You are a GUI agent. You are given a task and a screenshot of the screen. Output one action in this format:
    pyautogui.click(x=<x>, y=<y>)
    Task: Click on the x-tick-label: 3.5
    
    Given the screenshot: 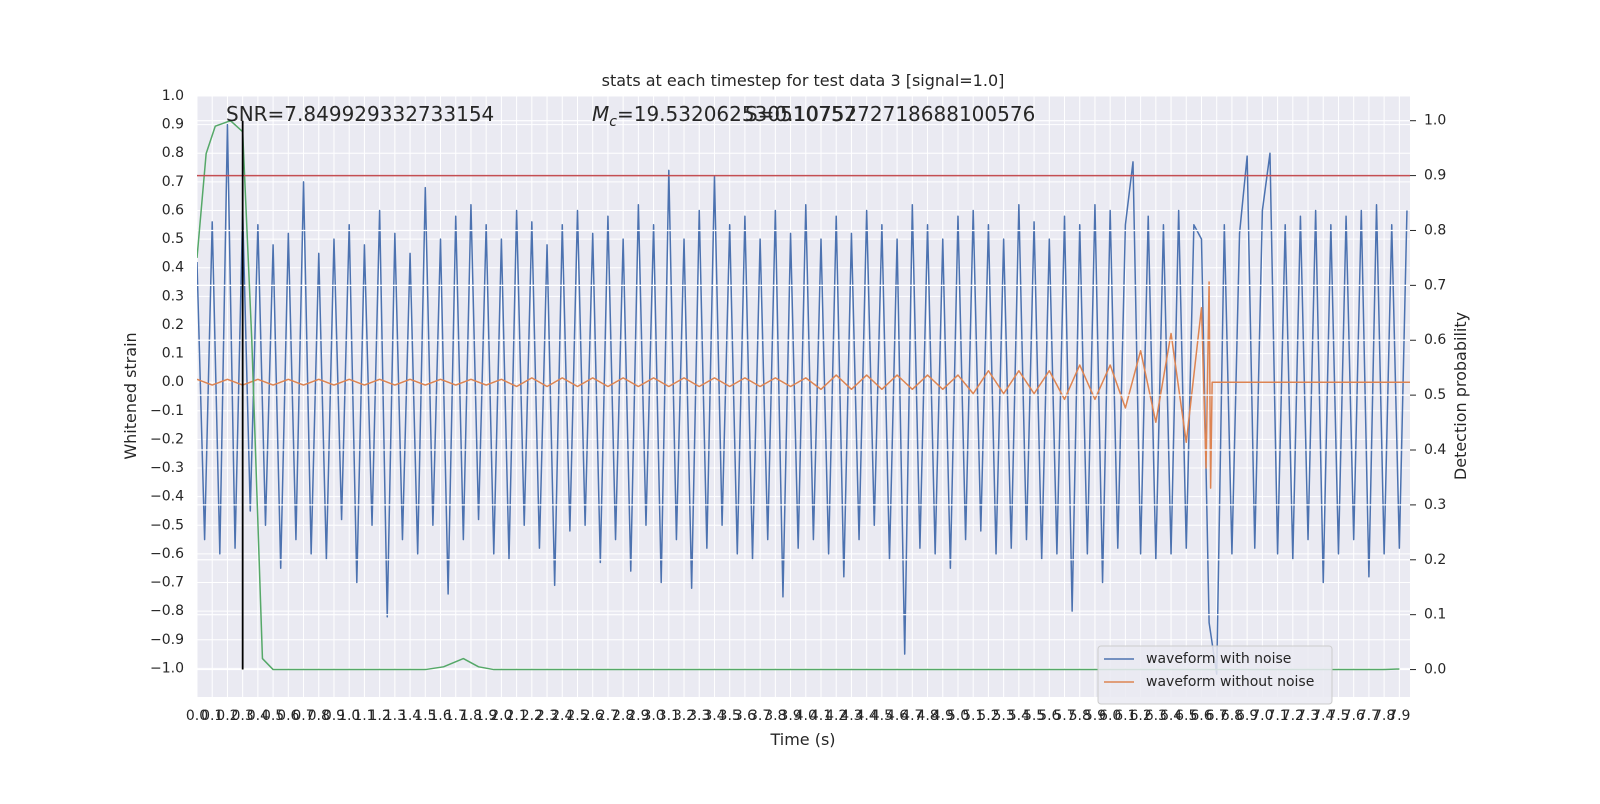 What is the action you would take?
    pyautogui.click(x=730, y=716)
    